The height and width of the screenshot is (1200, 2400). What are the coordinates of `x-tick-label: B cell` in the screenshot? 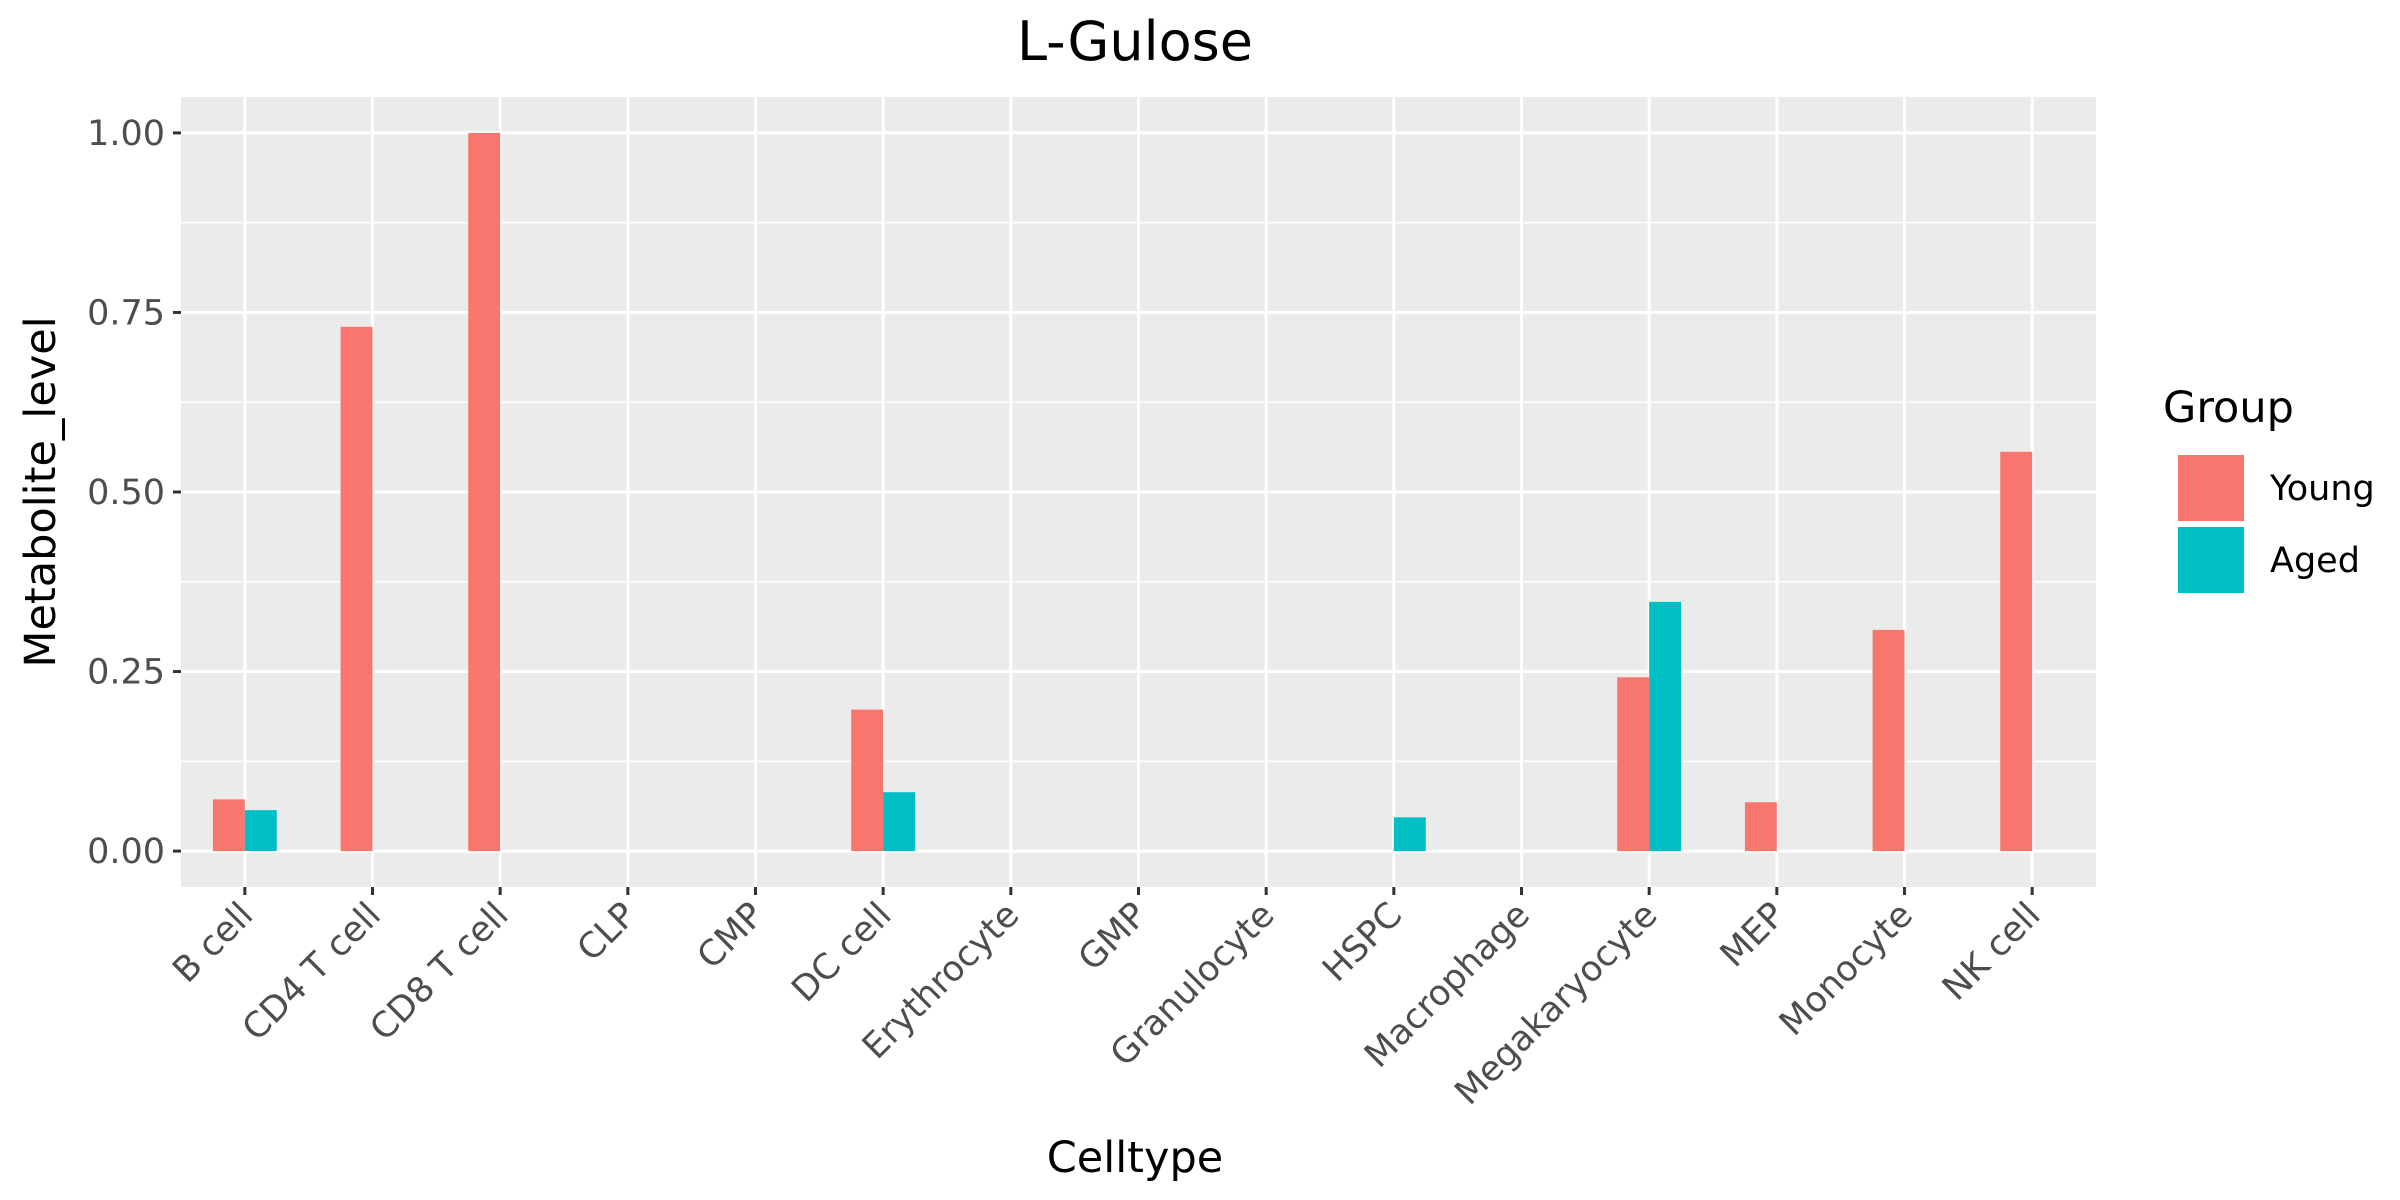 It's located at (213, 943).